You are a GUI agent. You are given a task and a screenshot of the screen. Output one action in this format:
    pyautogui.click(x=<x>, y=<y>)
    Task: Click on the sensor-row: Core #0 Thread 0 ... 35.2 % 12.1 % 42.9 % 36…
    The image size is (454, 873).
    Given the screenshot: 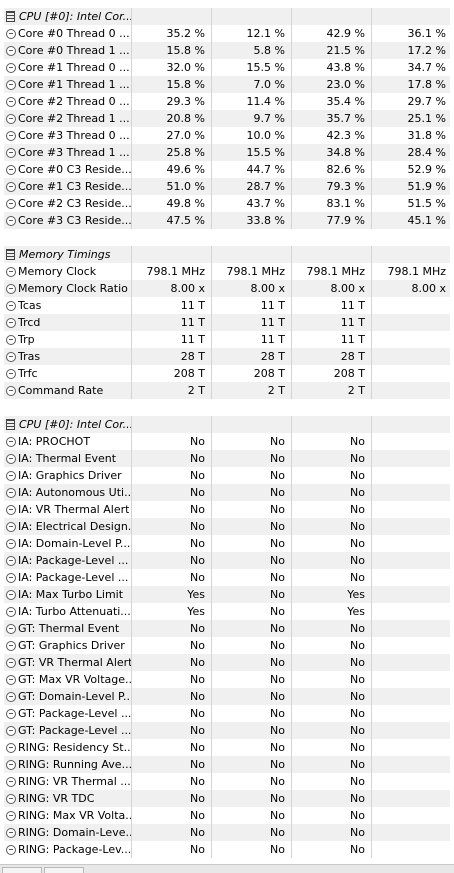 What is the action you would take?
    pyautogui.click(x=227, y=33)
    